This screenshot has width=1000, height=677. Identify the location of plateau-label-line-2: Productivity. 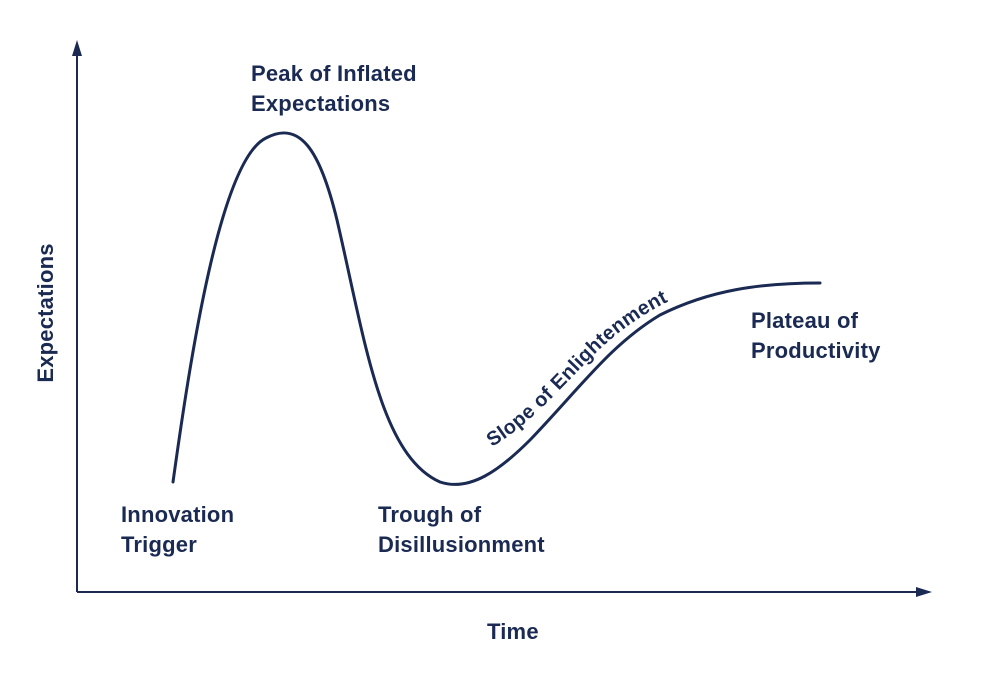
(816, 350).